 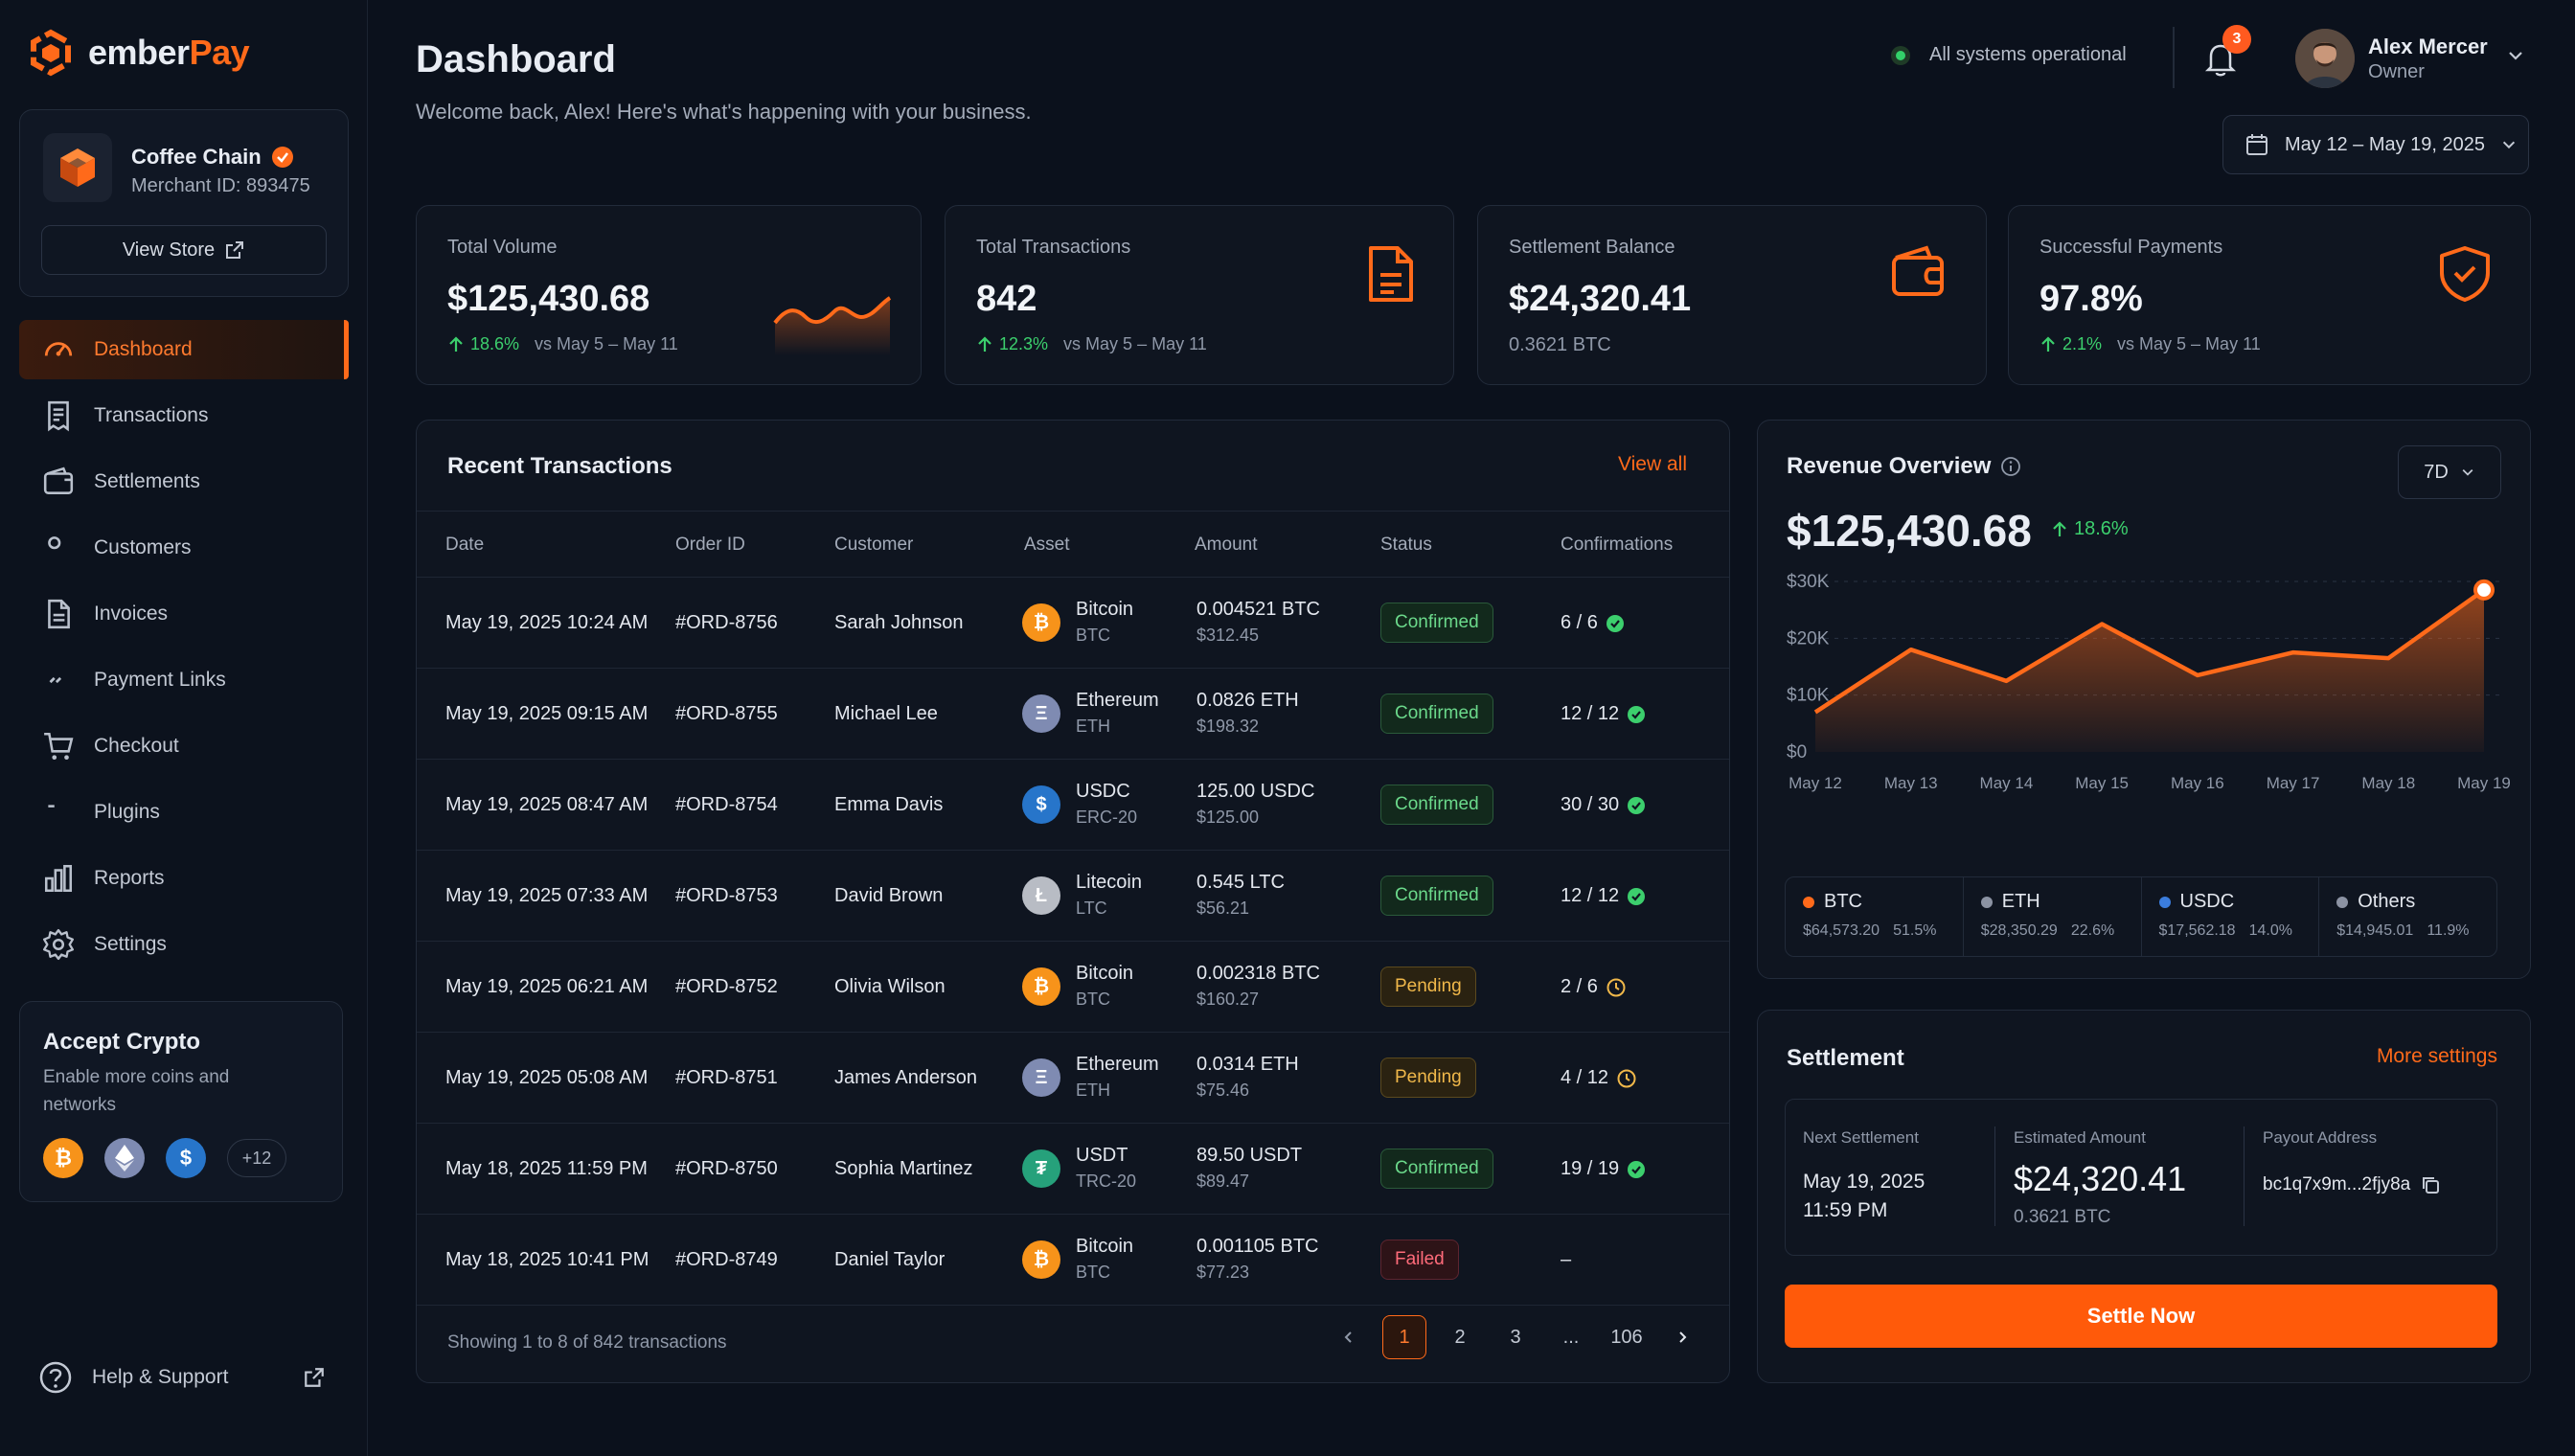 What do you see at coordinates (2174, 58) in the screenshot?
I see `header-divider` at bounding box center [2174, 58].